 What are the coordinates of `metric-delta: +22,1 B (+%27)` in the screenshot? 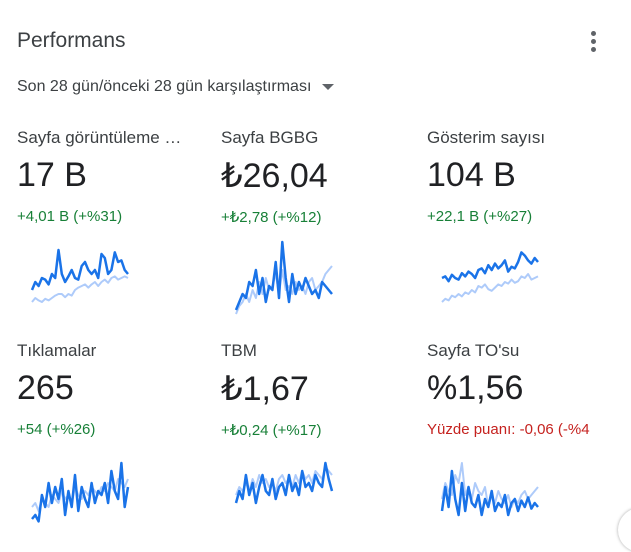 It's located at (480, 216).